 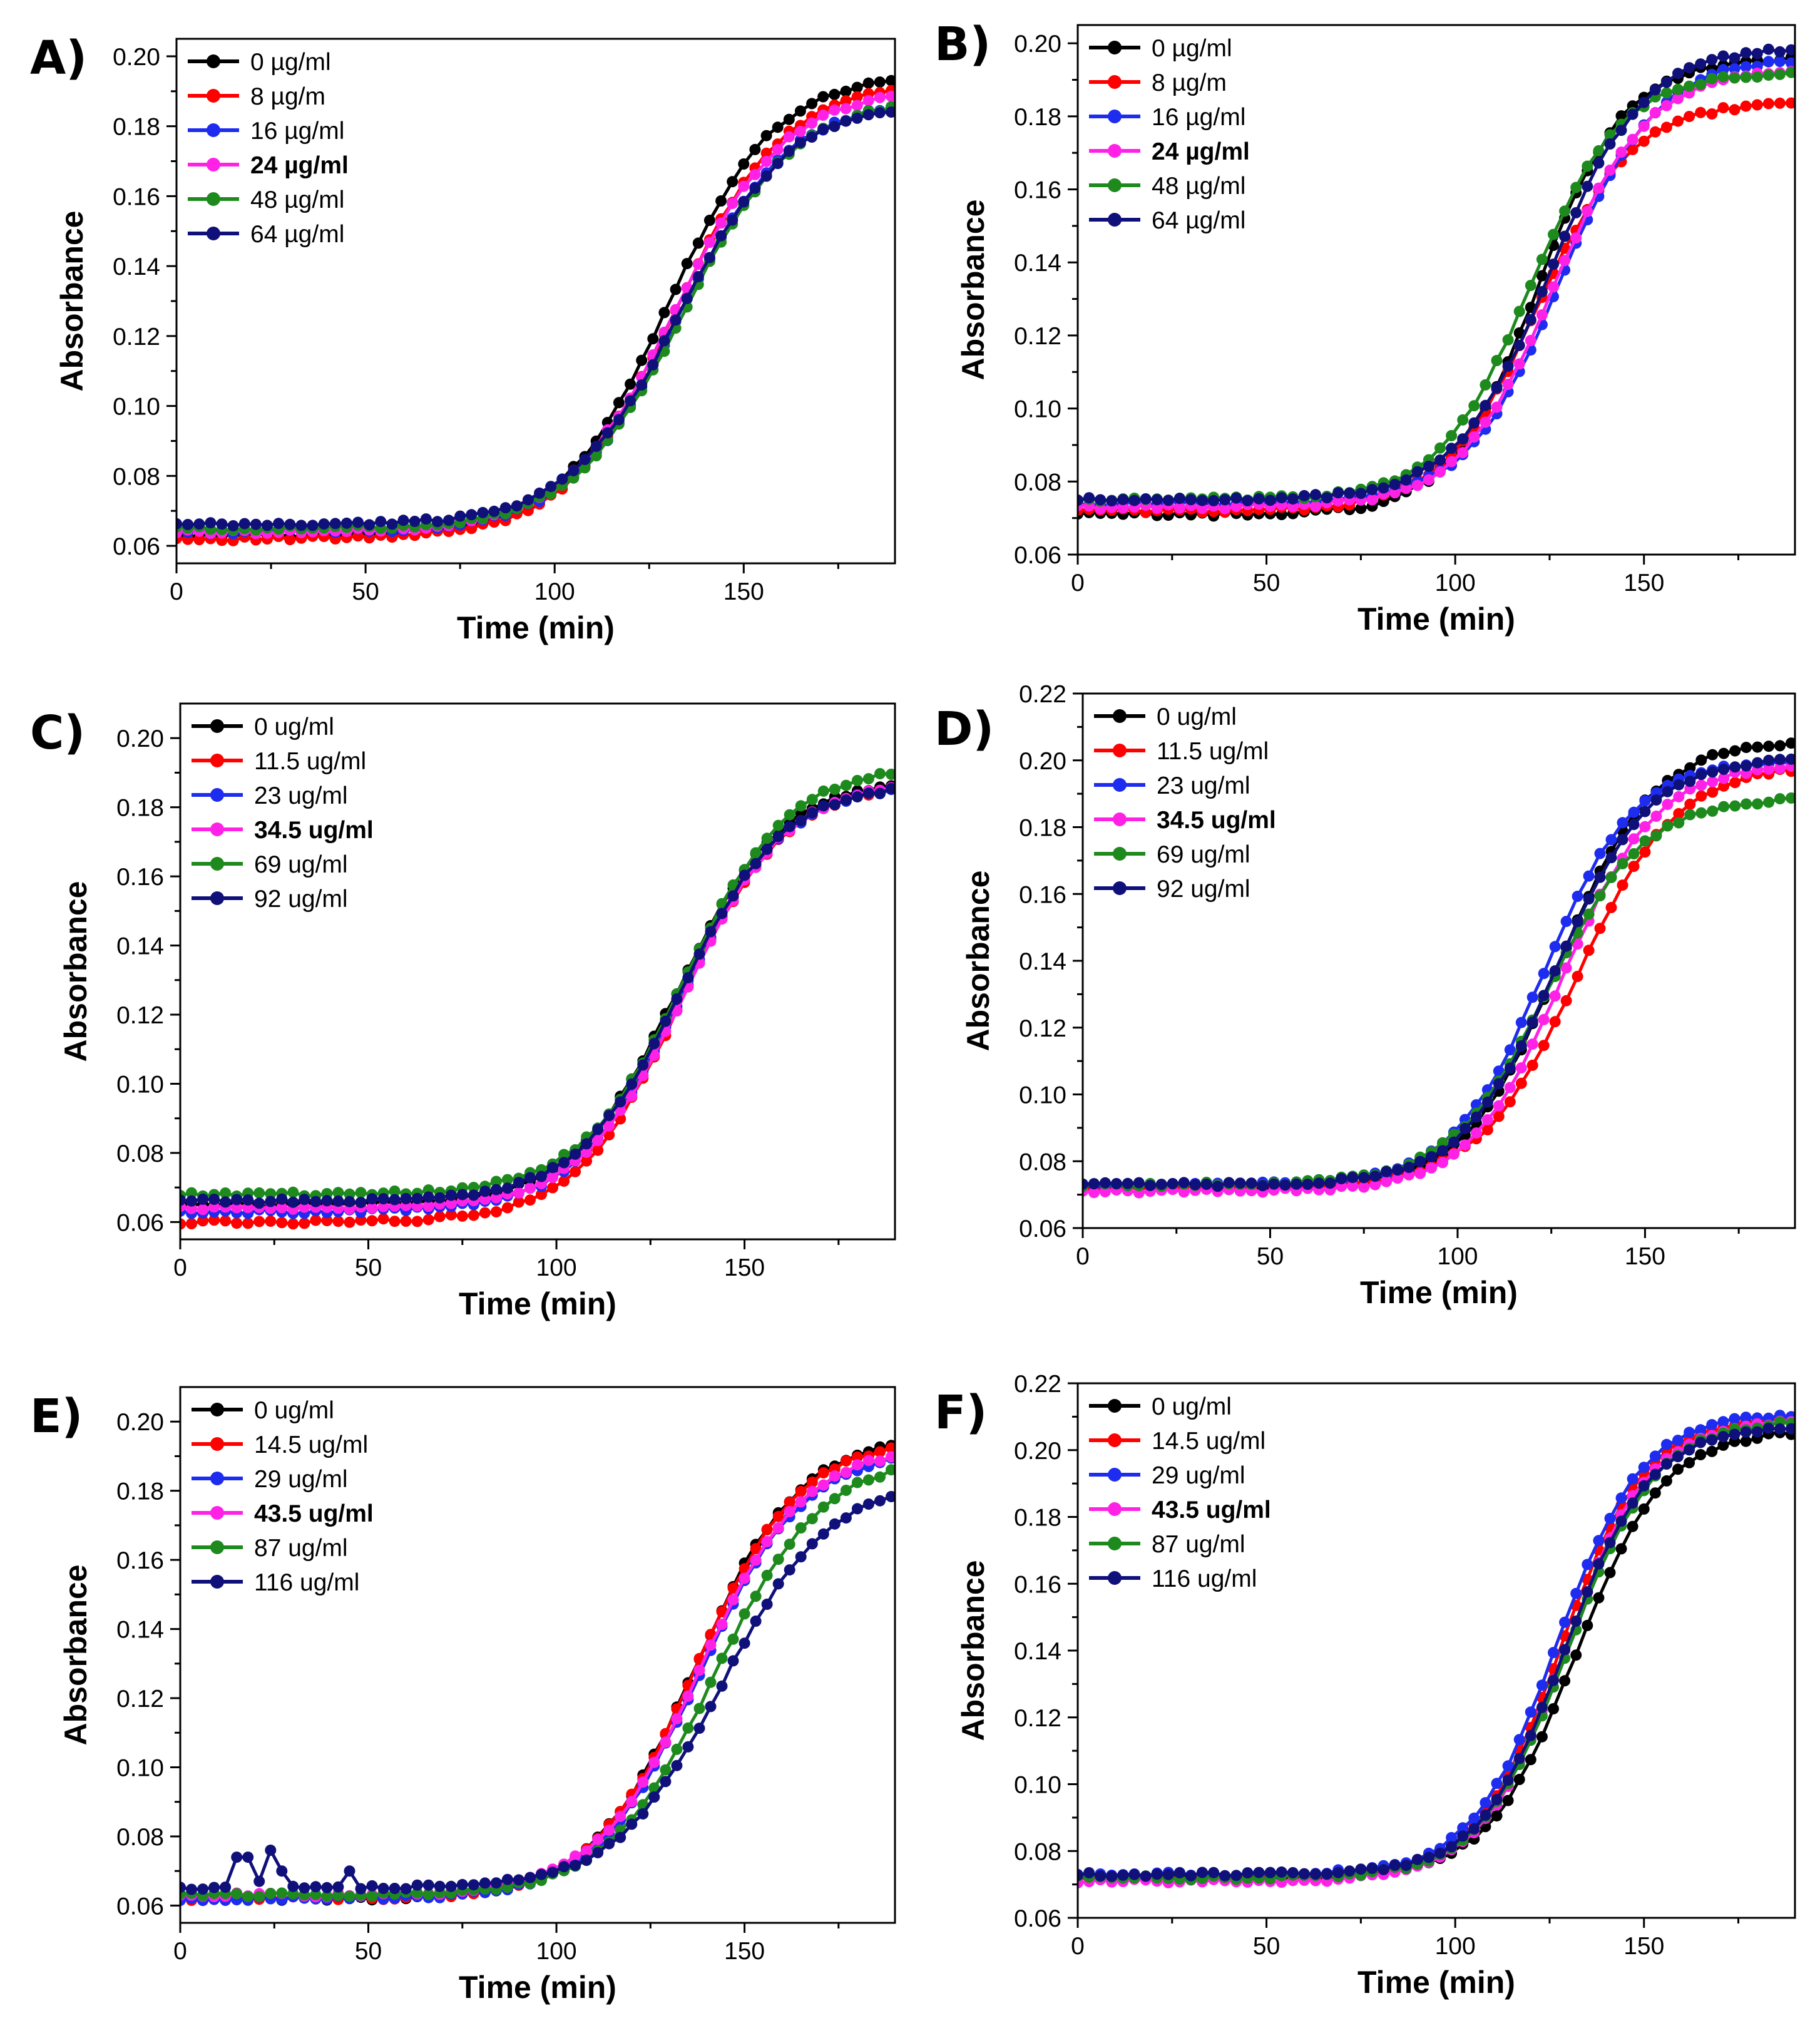 I want to click on legend-entry: 48 µg/ml, so click(x=1198, y=186).